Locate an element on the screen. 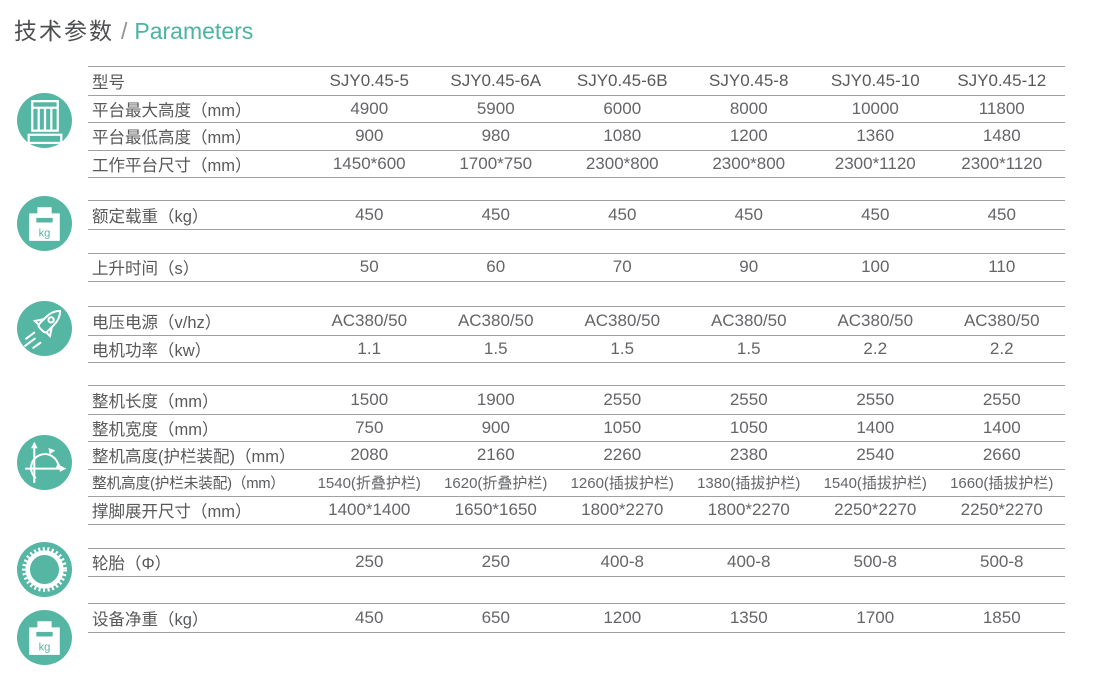 Image resolution: width=1100 pixels, height=695 pixels. cell-value: 1480 is located at coordinates (1001, 136).